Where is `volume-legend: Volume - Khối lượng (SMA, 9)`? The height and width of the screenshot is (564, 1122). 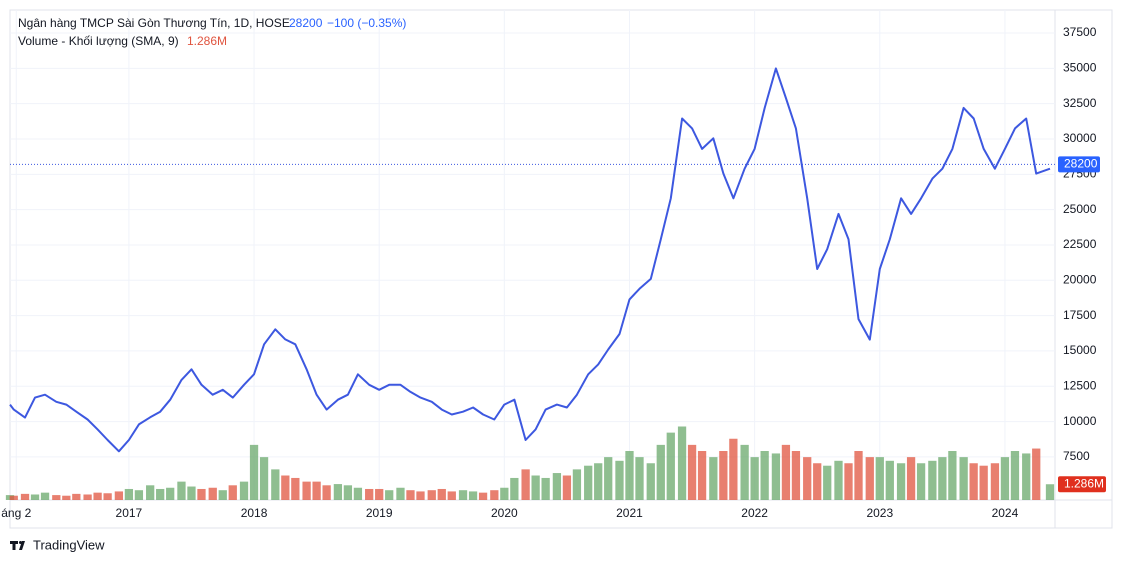
volume-legend: Volume - Khối lượng (SMA, 9) is located at coordinates (98, 41).